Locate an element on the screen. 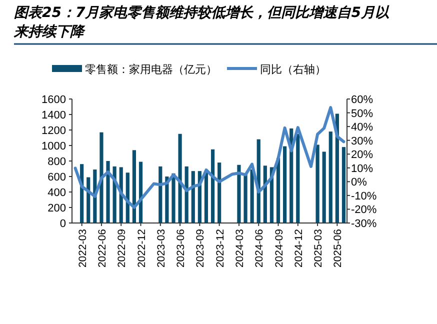 This screenshot has width=437, height=324. y2-tick-label: 40% is located at coordinates (362, 128).